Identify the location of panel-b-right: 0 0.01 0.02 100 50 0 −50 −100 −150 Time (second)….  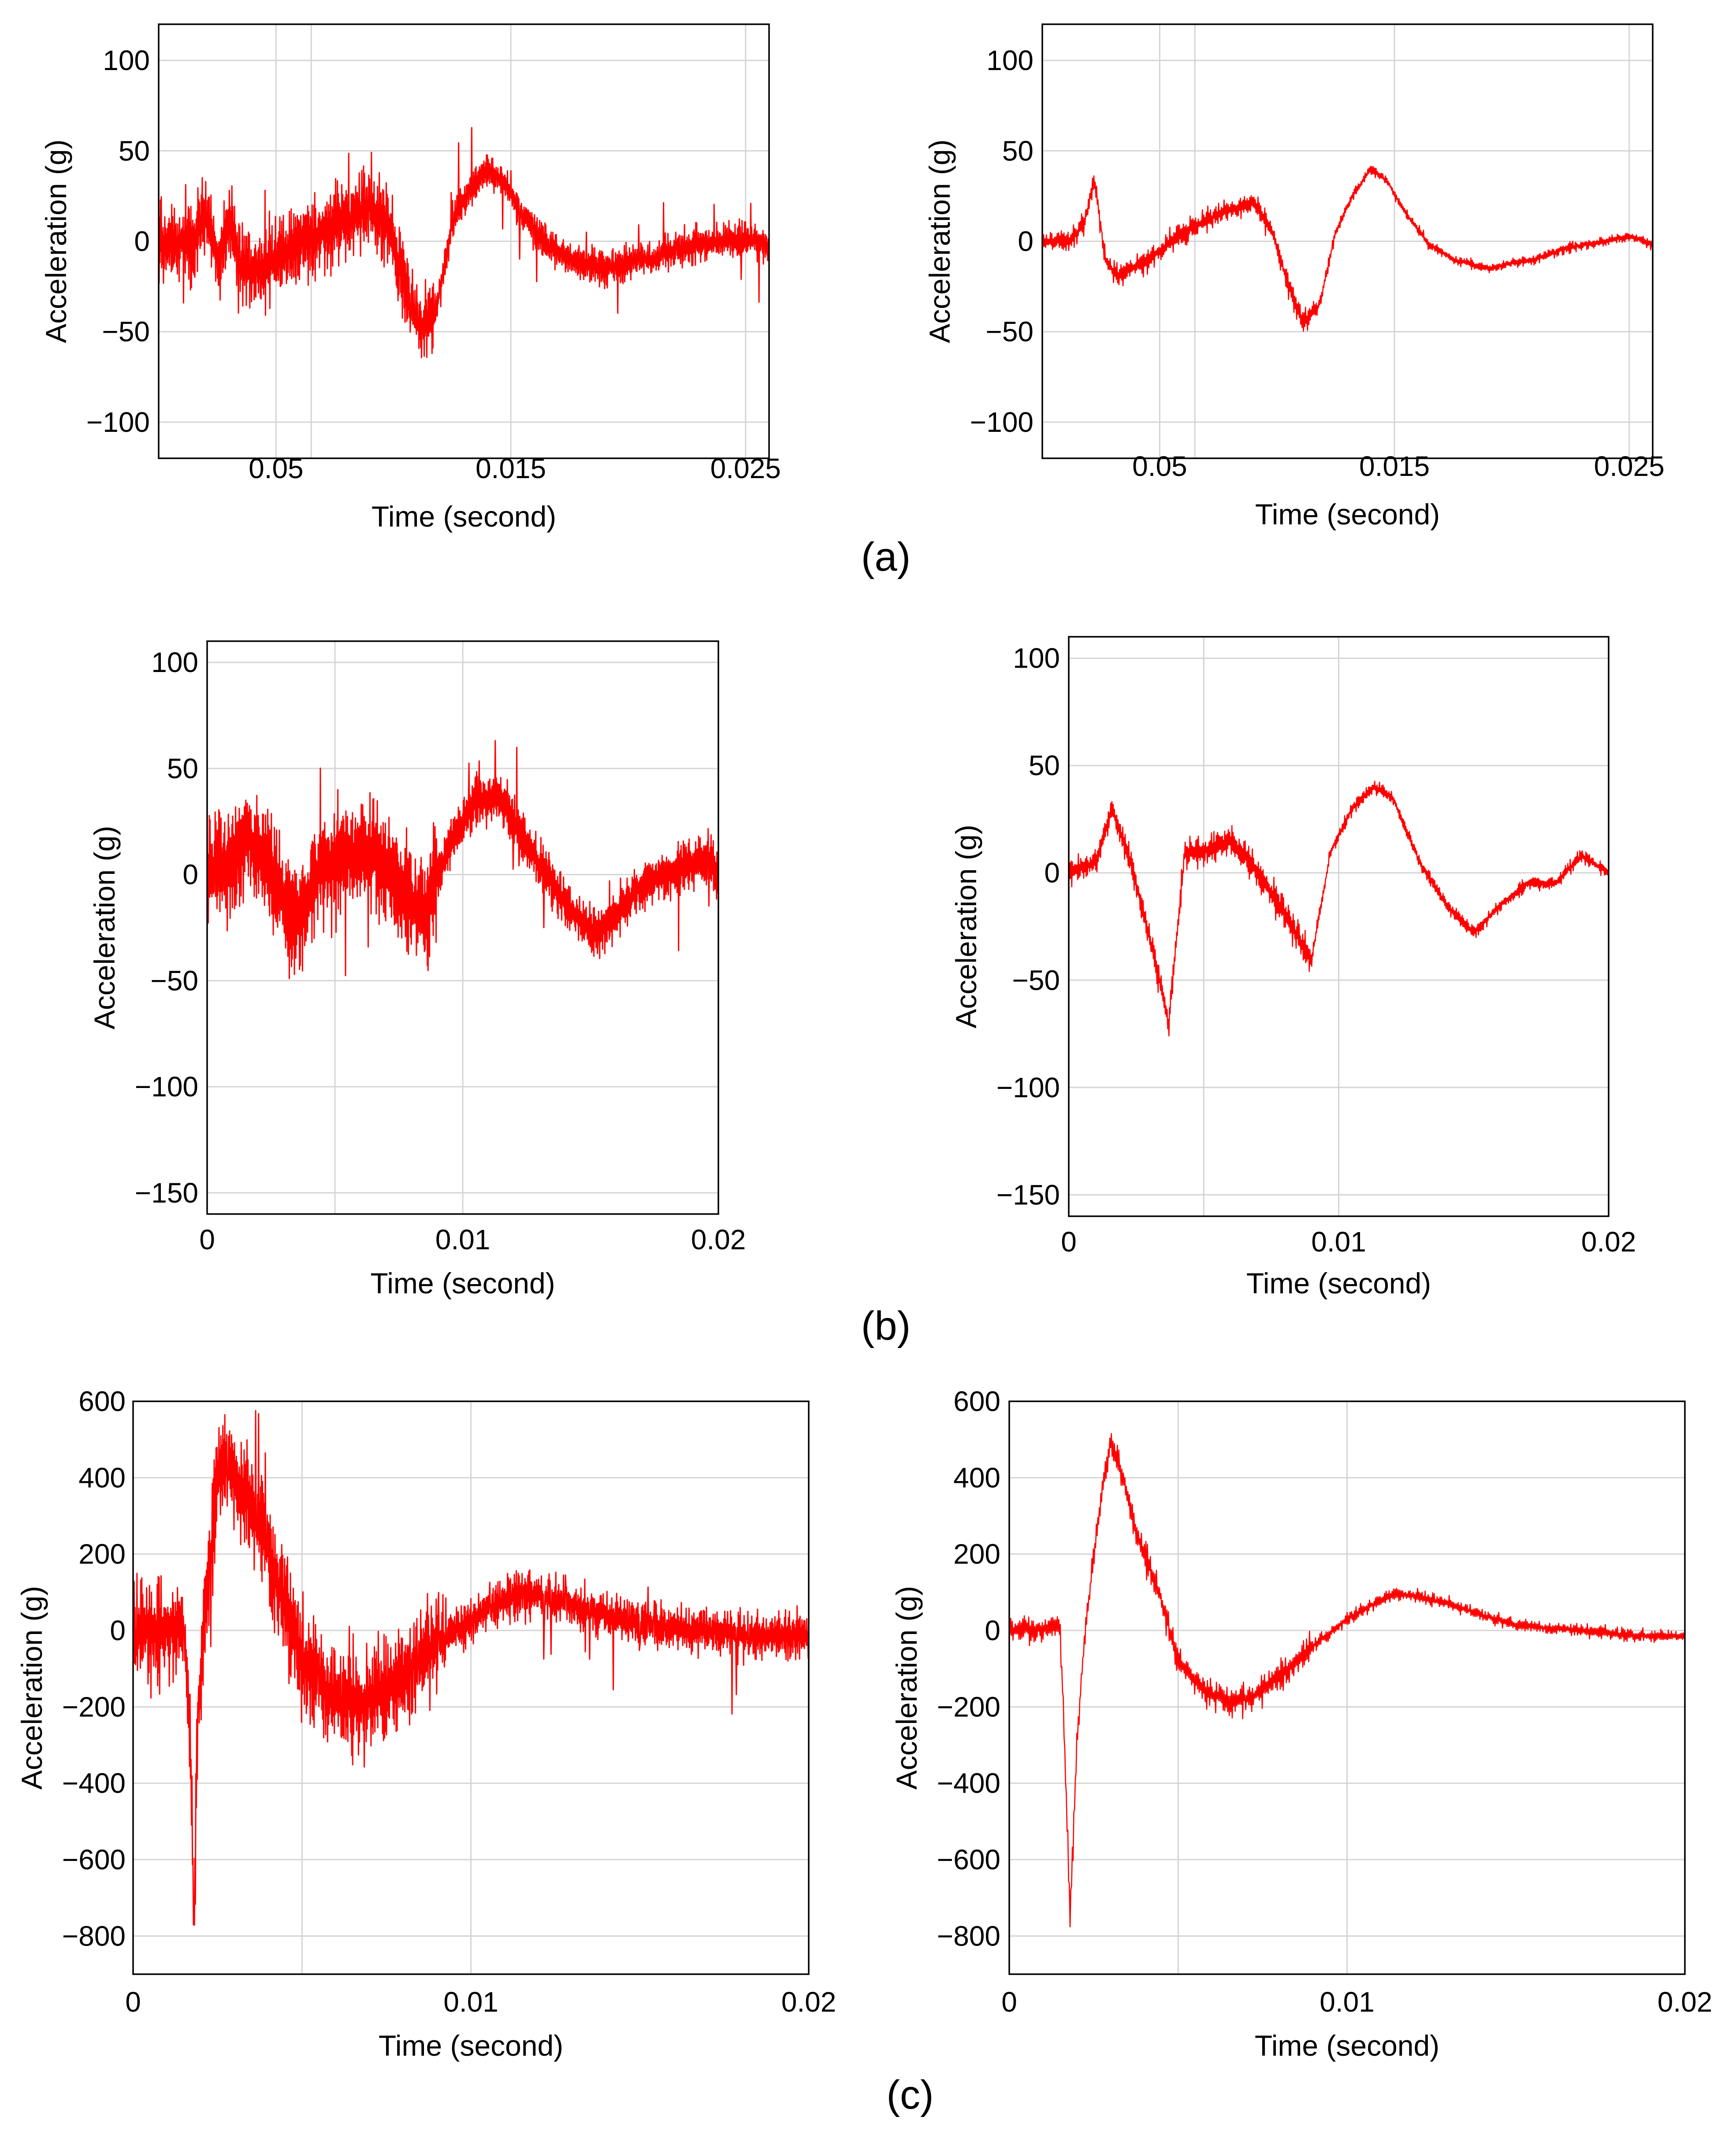
(1293, 968).